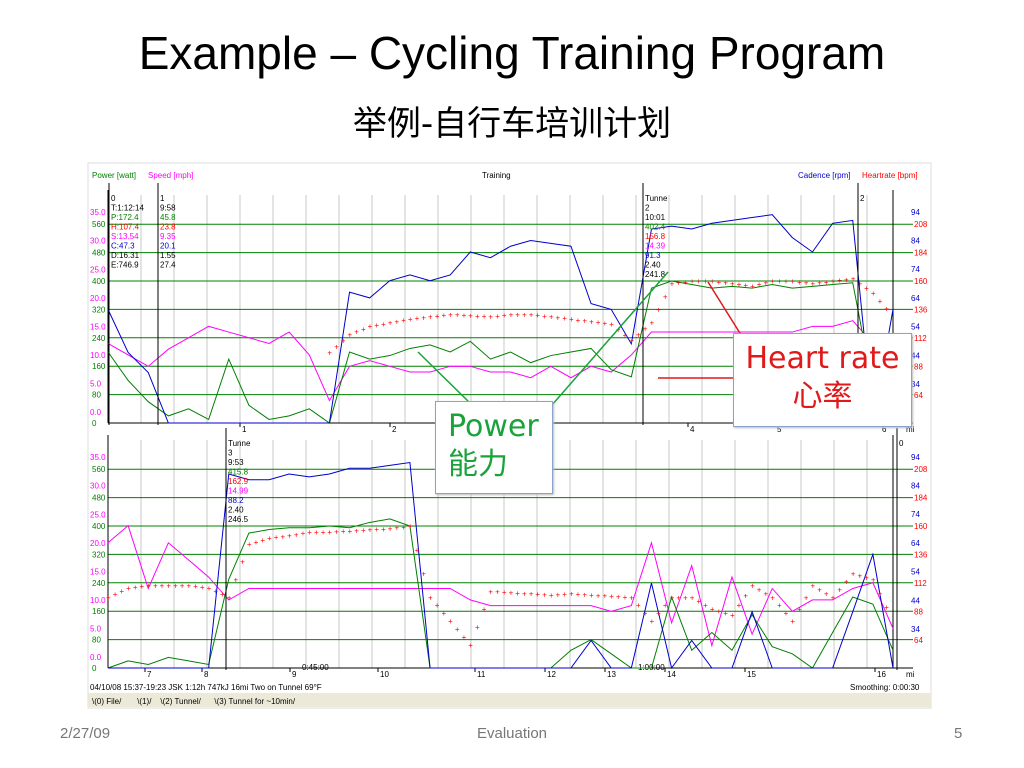 Image resolution: width=1024 pixels, height=768 pixels. I want to click on lap-marker-text: Tunne, so click(239, 443).